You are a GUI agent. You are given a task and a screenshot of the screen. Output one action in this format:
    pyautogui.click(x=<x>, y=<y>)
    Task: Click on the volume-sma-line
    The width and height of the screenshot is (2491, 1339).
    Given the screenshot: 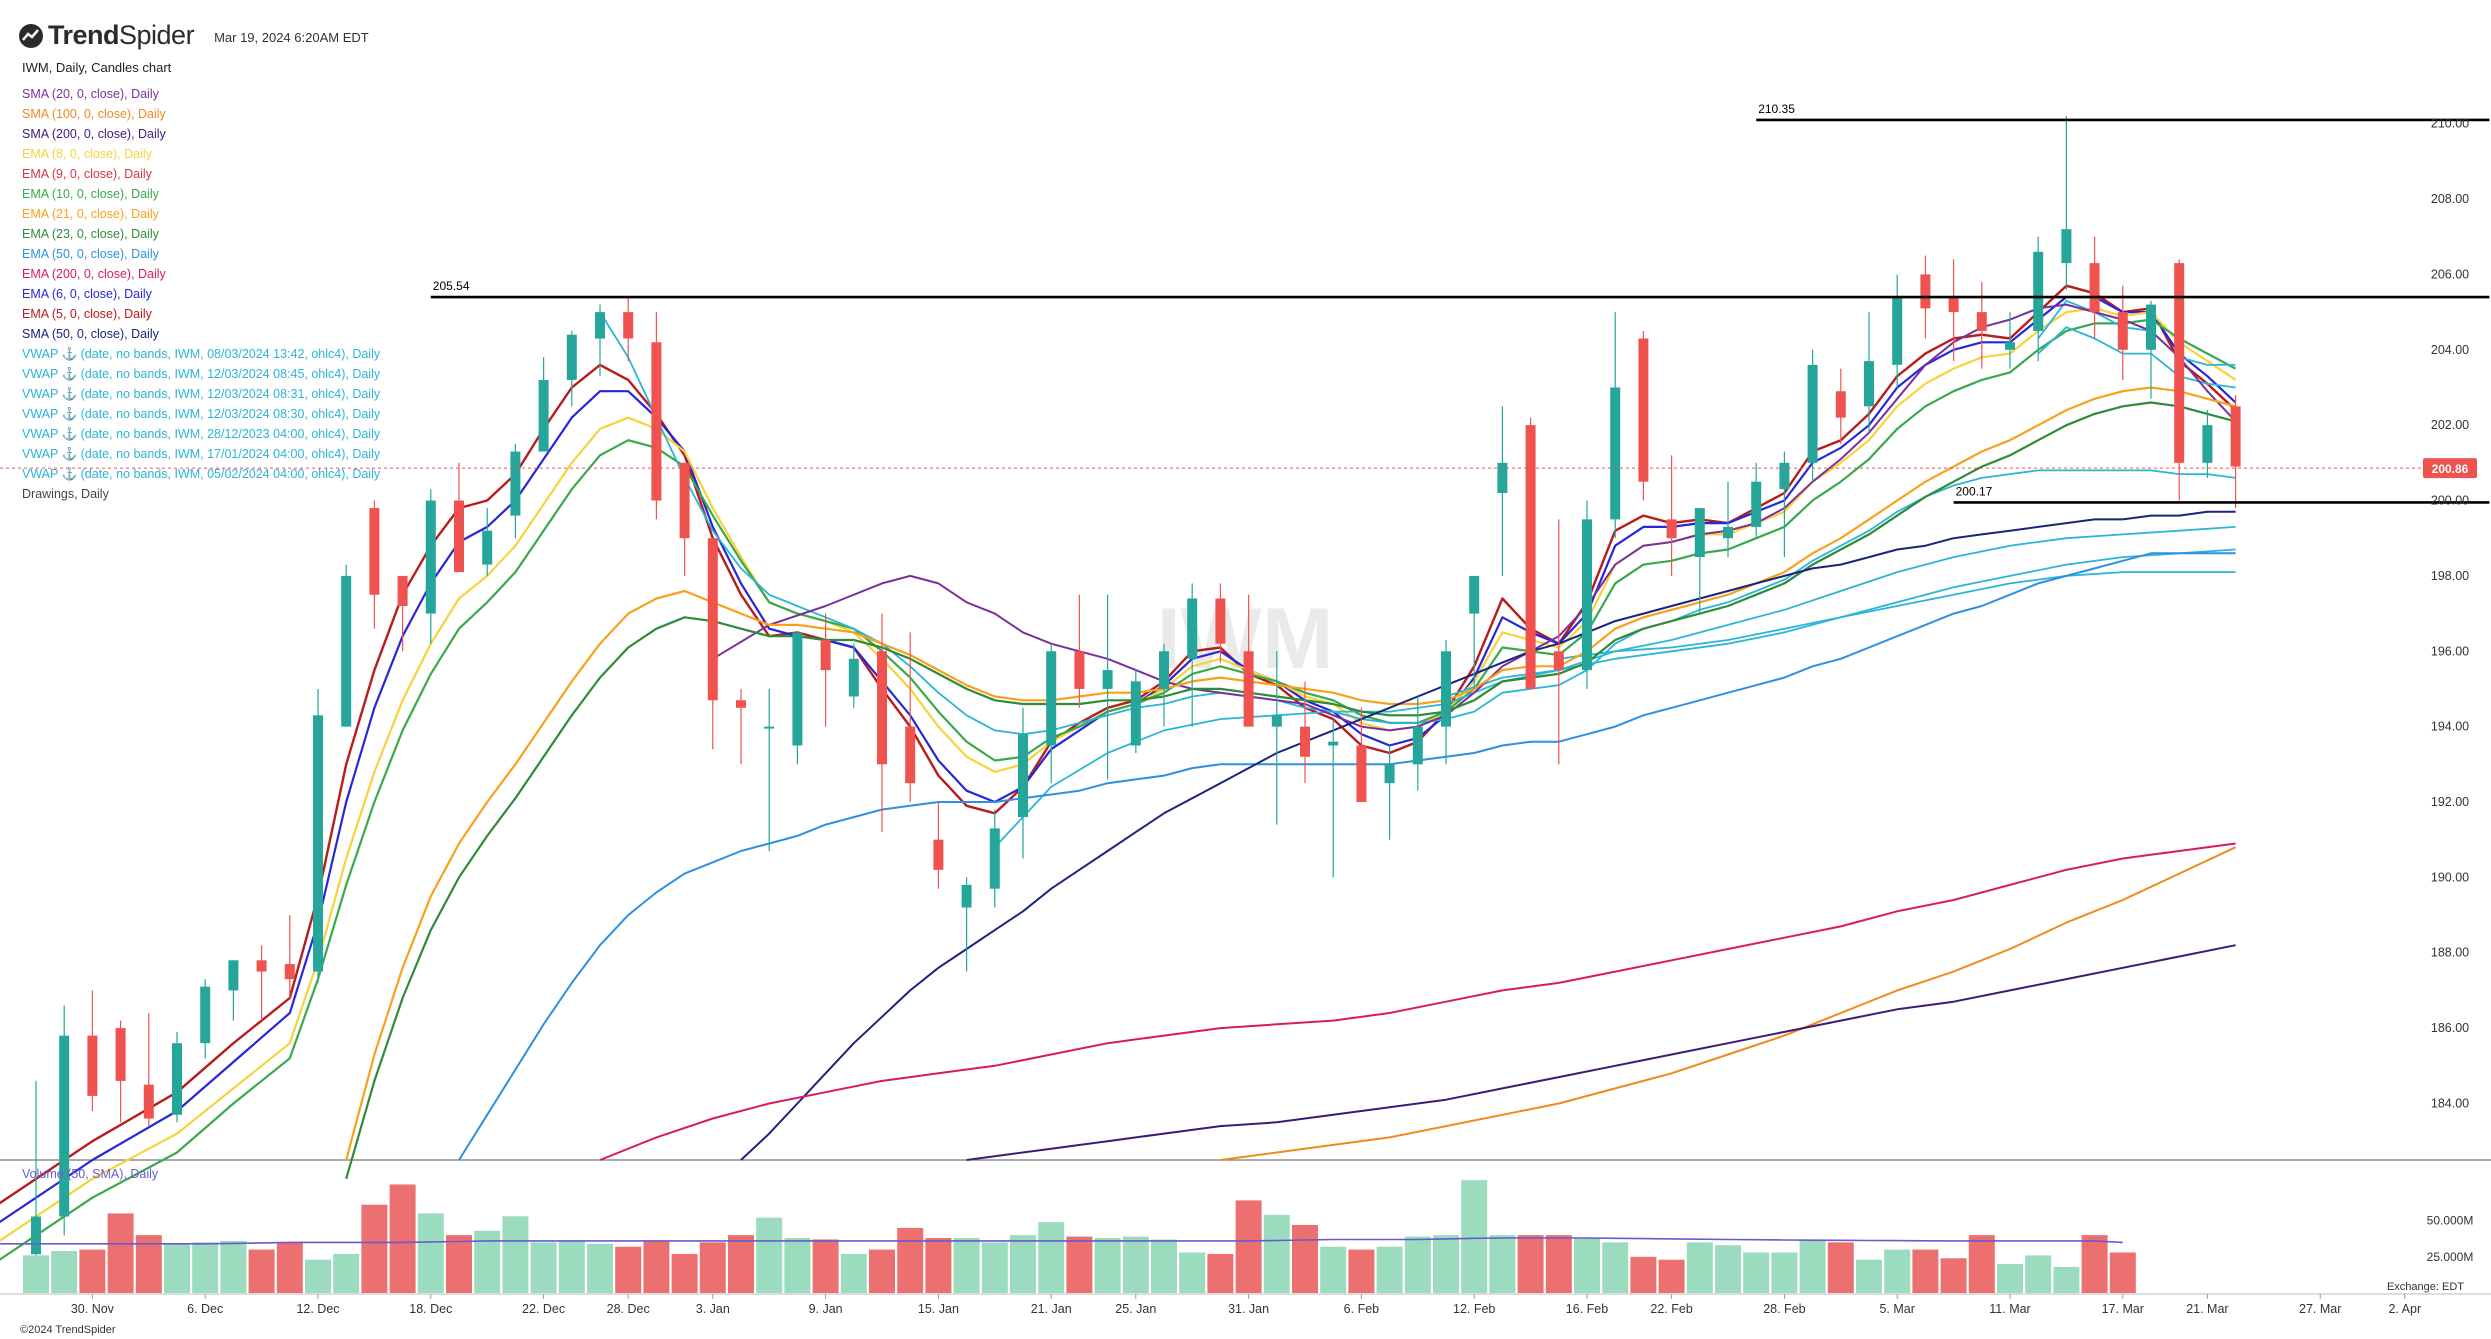 What is the action you would take?
    pyautogui.click(x=1061, y=1241)
    